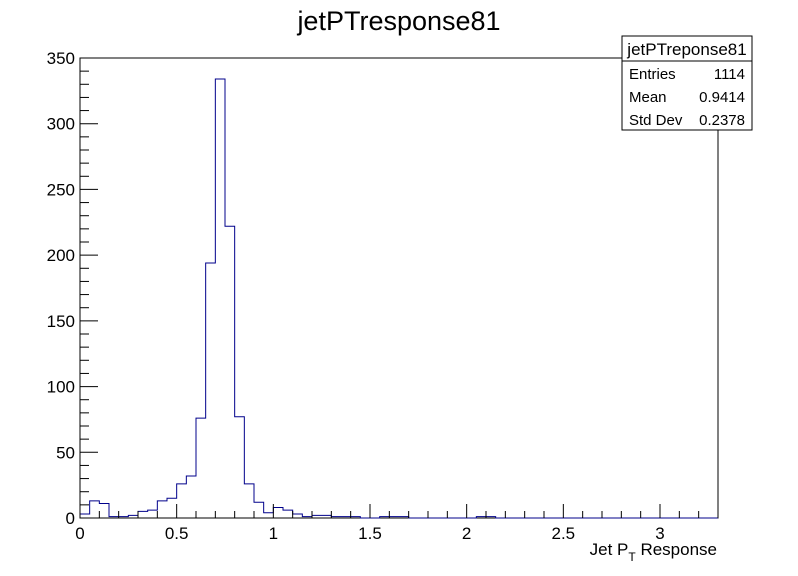 This screenshot has width=798, height=576. What do you see at coordinates (466, 533) in the screenshot?
I see `x-tick-label: 2` at bounding box center [466, 533].